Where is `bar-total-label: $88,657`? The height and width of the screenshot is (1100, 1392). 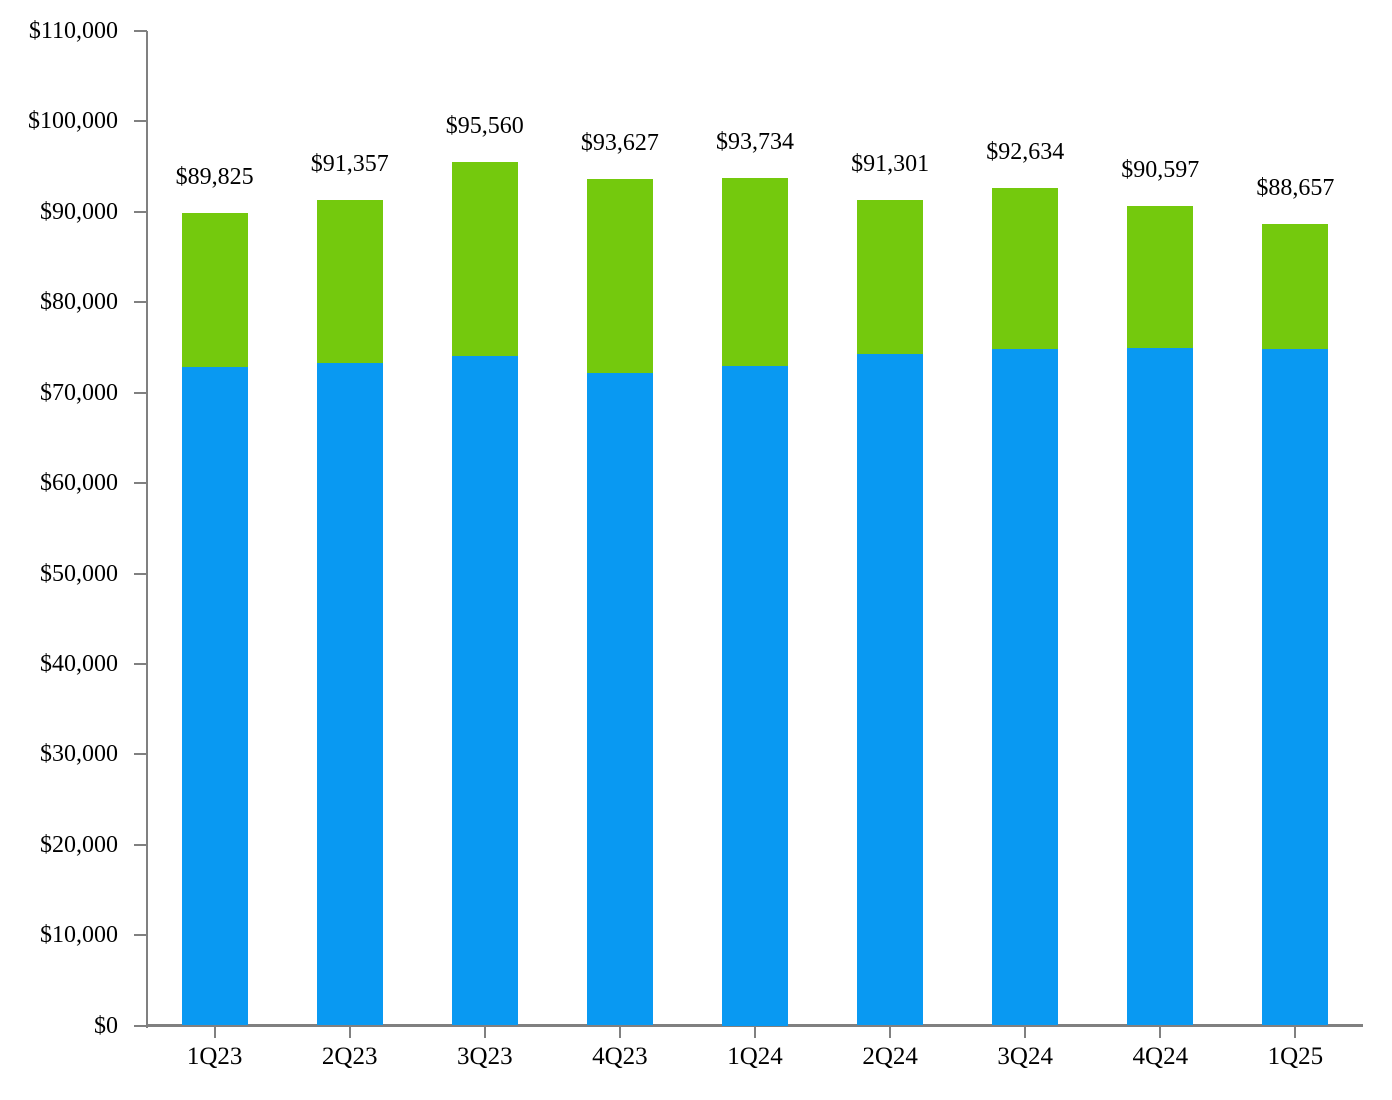 bar-total-label: $88,657 is located at coordinates (1295, 188).